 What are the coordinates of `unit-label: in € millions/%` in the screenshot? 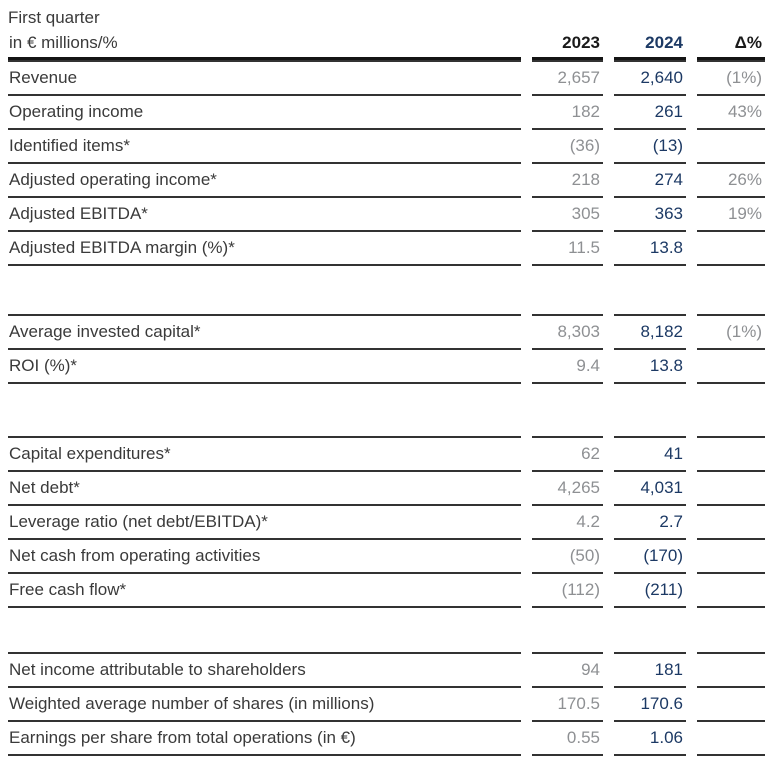 It's located at (264, 45).